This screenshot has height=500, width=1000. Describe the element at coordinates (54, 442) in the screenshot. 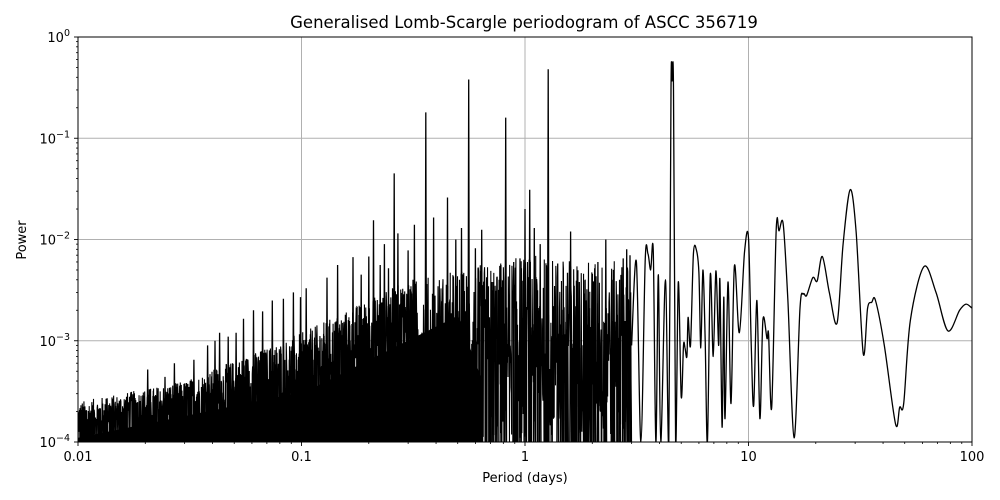

I see `y-tick-label: 10⁻⁴` at that location.